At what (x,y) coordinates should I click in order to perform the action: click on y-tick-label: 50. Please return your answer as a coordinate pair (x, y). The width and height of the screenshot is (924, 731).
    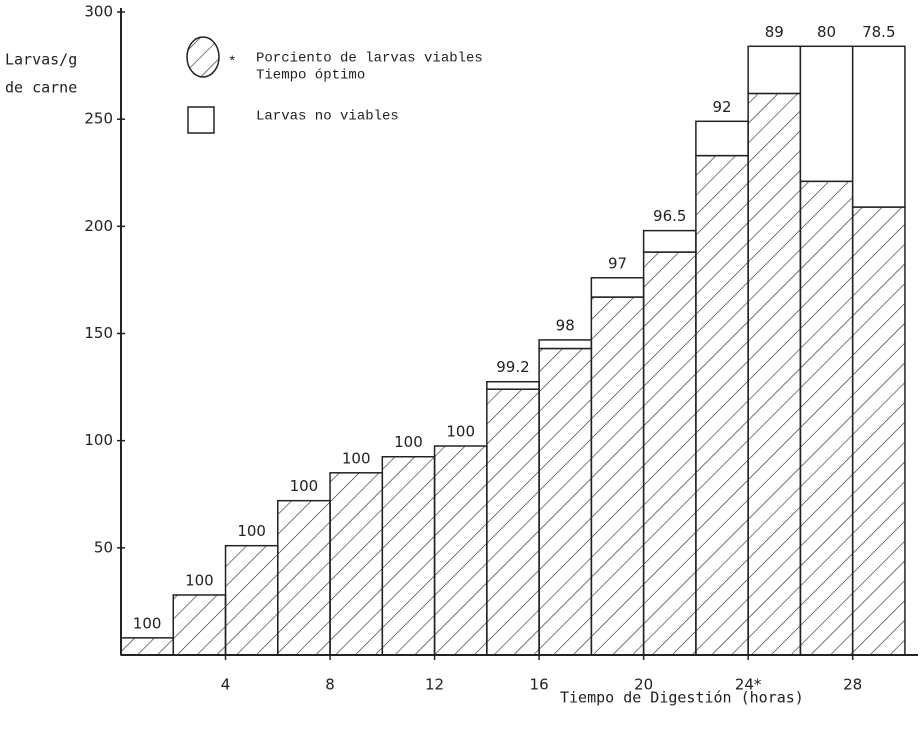
    Looking at the image, I should click on (103, 547).